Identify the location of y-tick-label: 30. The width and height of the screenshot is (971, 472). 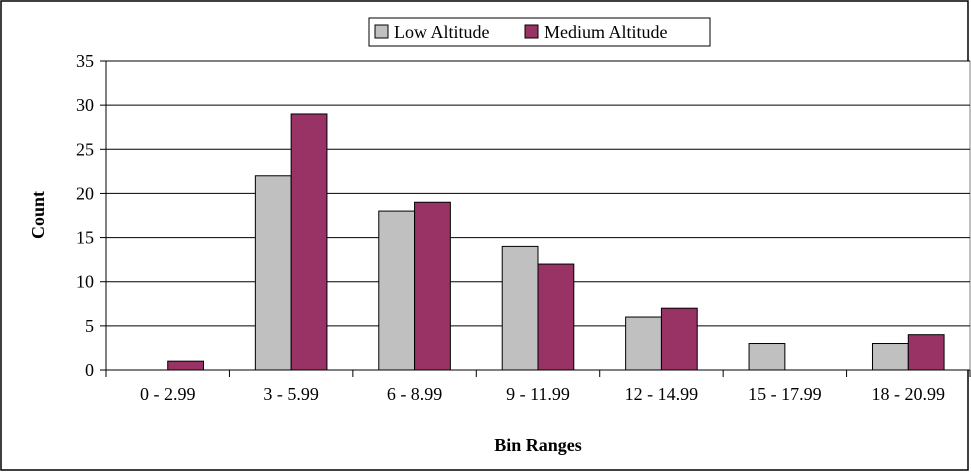
(85, 105).